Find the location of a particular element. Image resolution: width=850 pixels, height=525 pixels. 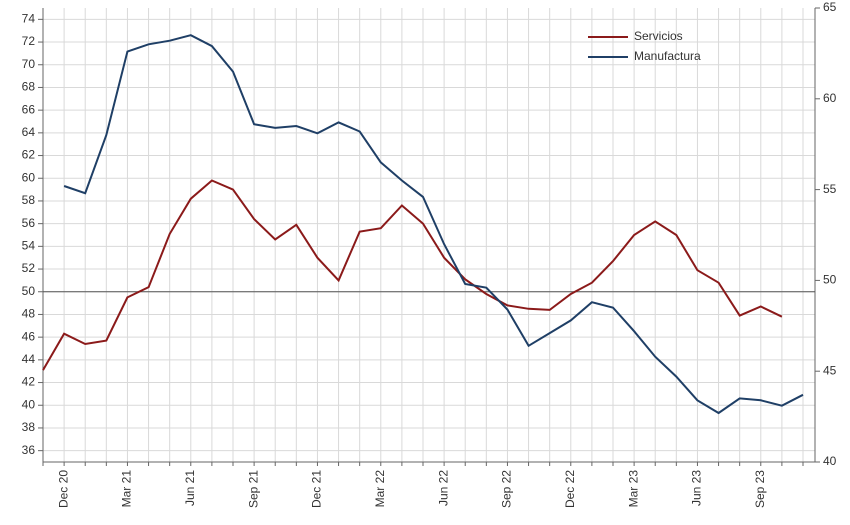

x-tick-label: Sep 23 is located at coordinates (760, 489).